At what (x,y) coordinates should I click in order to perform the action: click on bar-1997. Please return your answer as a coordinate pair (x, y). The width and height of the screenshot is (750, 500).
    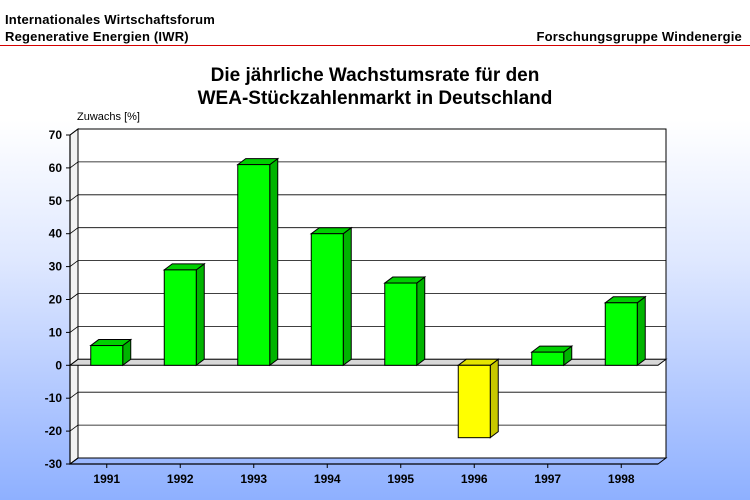
    Looking at the image, I should click on (552, 356).